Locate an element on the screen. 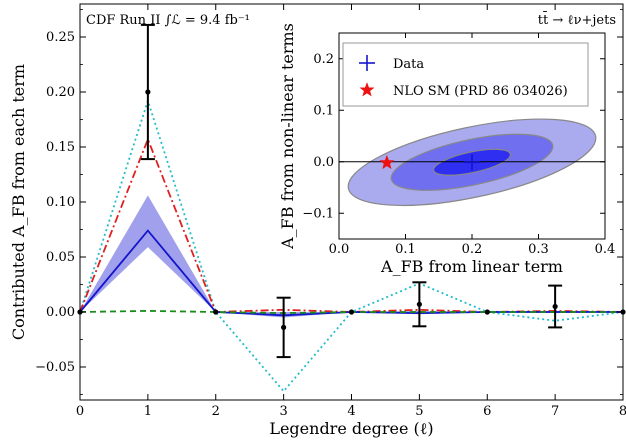 This screenshot has width=626, height=442. main-y-tick-label: −0.05 is located at coordinates (55, 367).